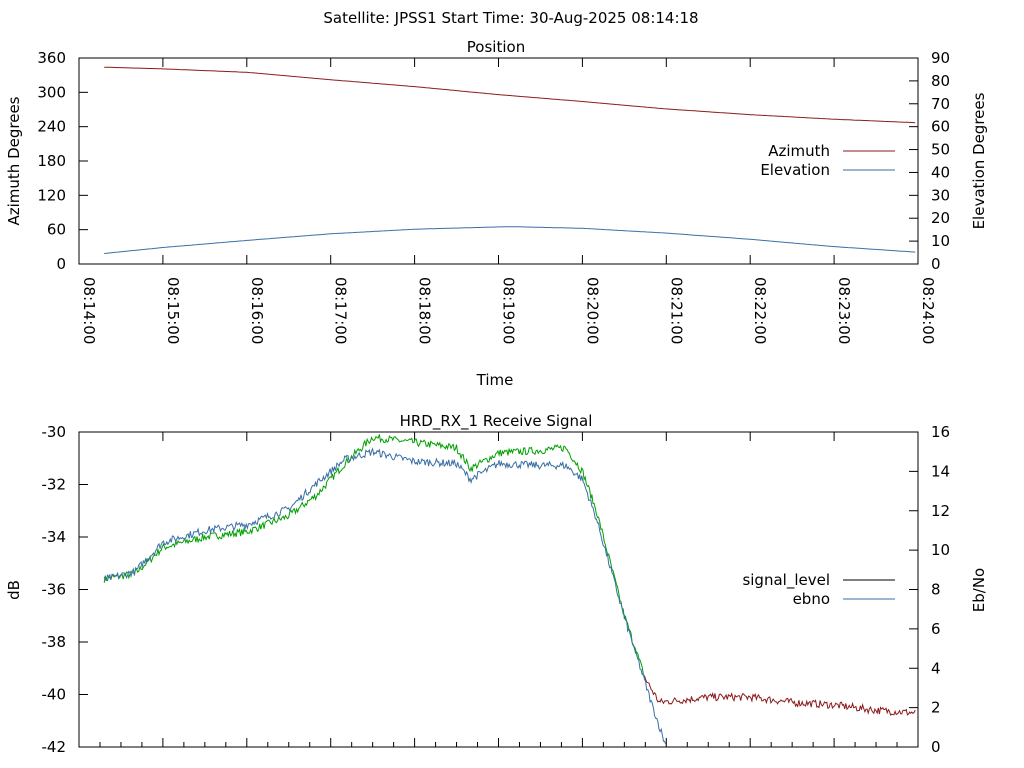  Describe the element at coordinates (341, 310) in the screenshot. I see `x-tick-label: 08:17:00` at that location.